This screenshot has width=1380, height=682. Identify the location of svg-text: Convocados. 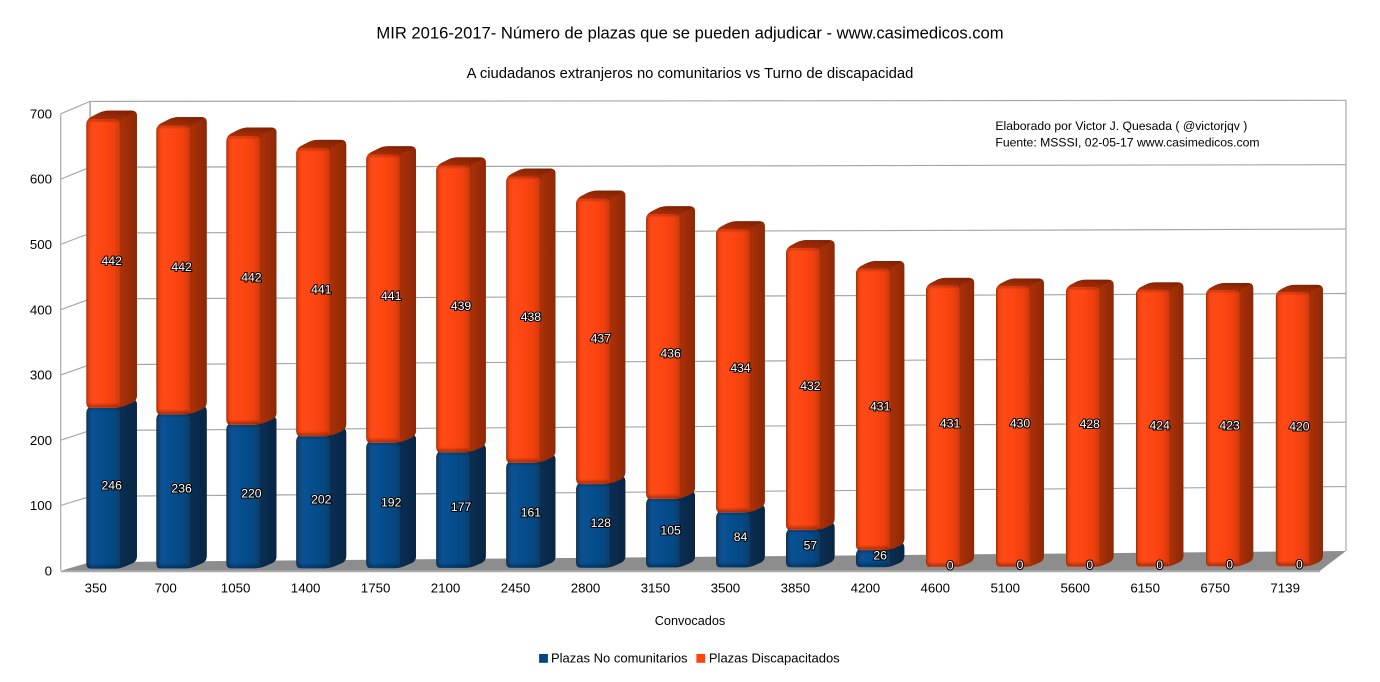
(690, 621).